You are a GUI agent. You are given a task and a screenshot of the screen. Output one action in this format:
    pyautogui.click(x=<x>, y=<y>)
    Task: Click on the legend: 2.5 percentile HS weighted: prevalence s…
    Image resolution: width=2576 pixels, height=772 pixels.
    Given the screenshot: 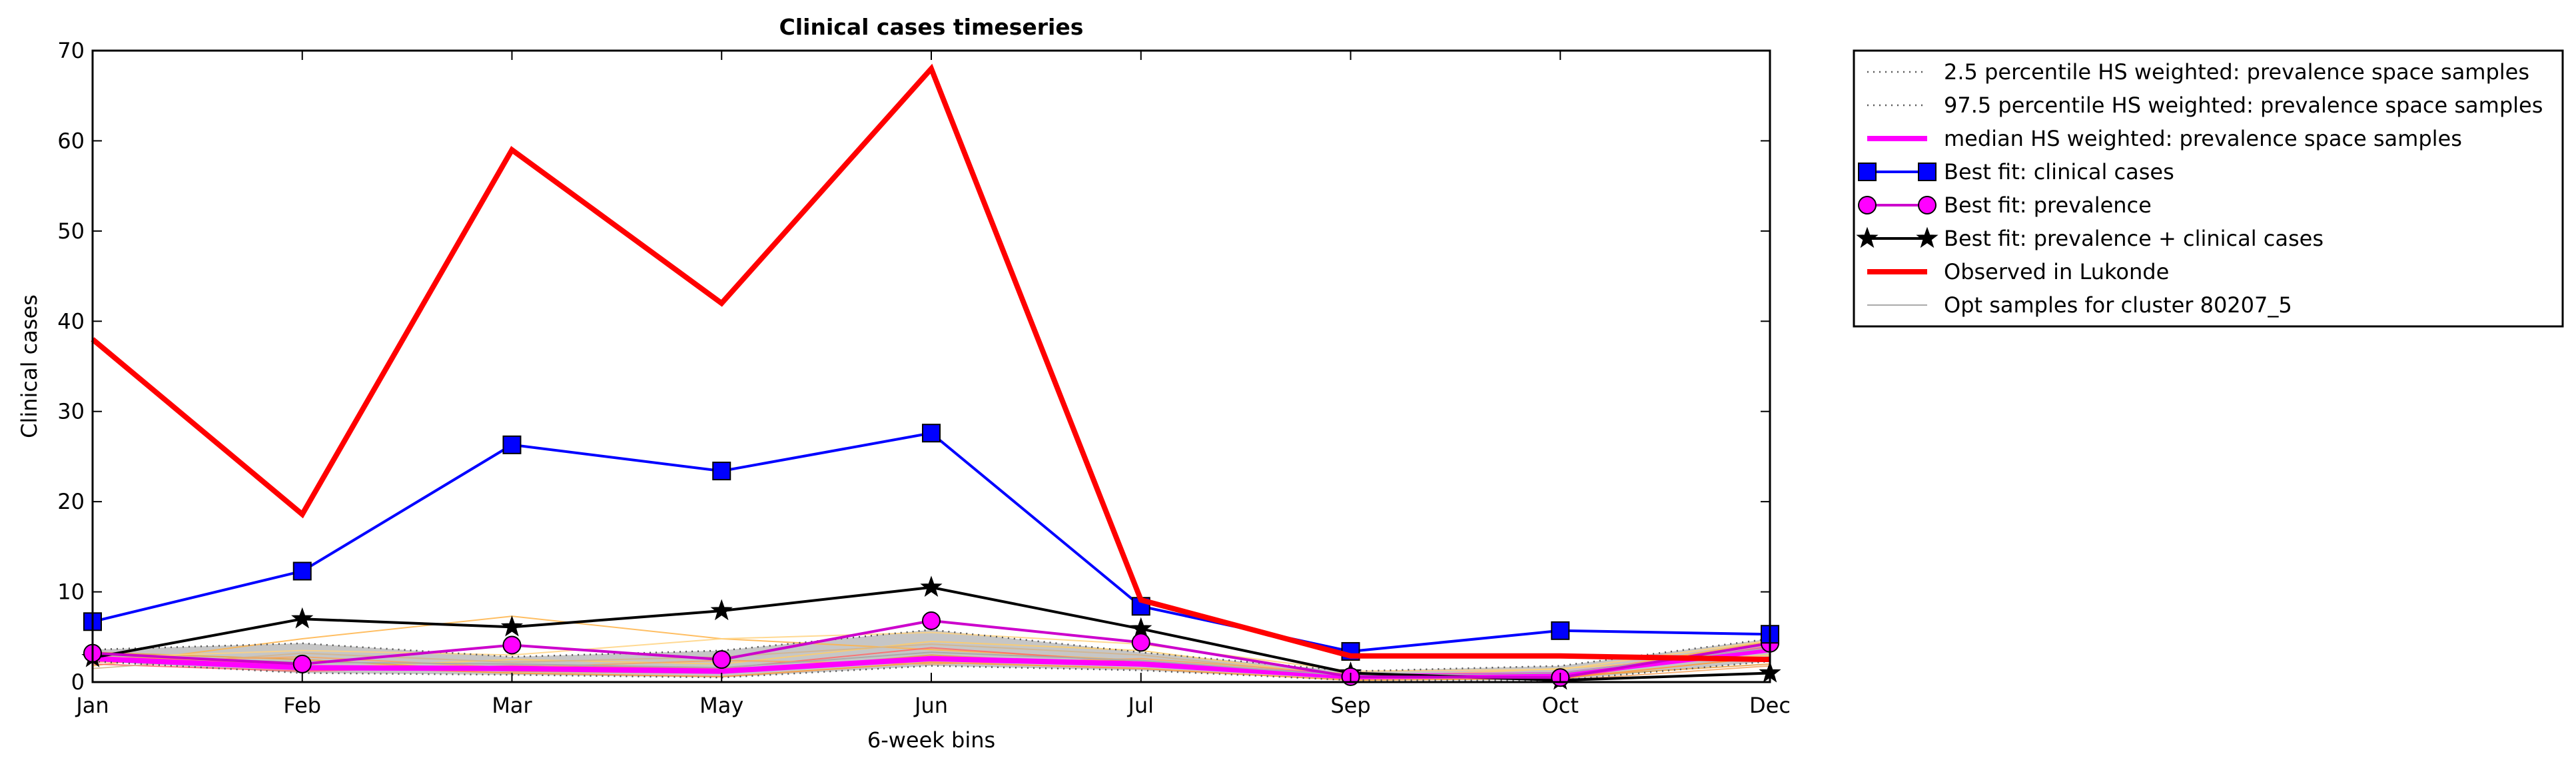 What is the action you would take?
    pyautogui.click(x=2209, y=188)
    